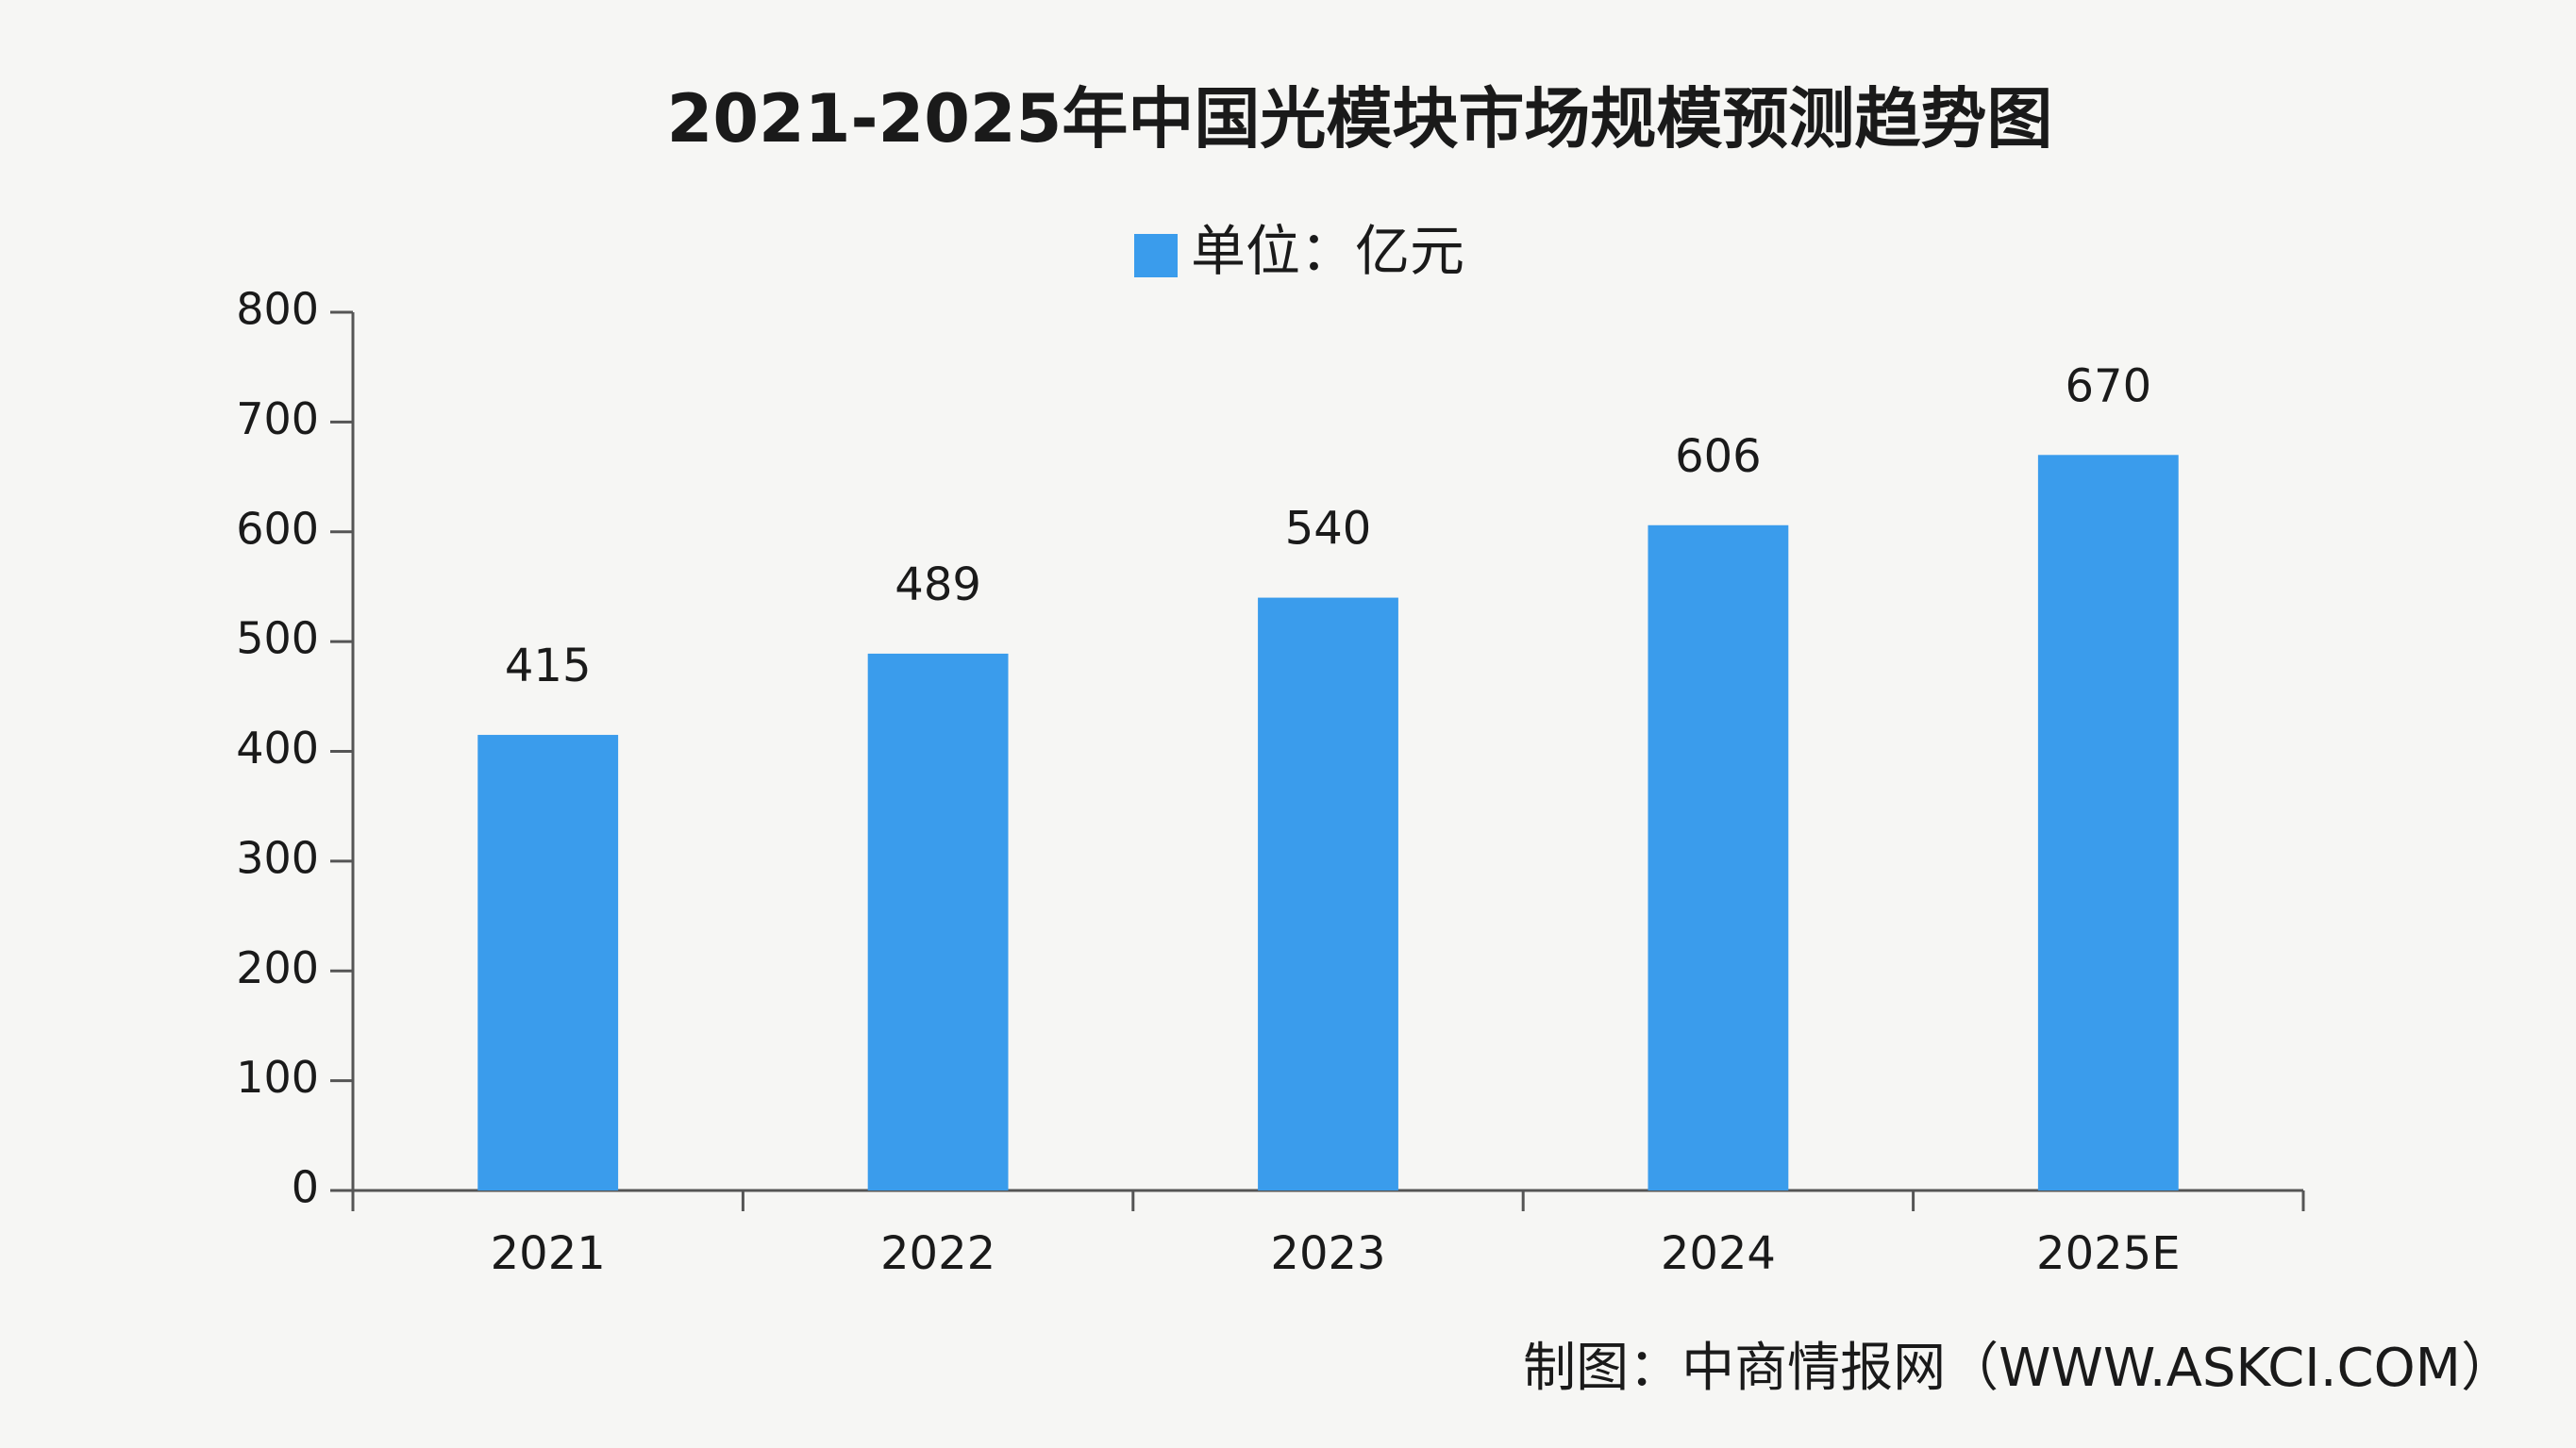 The image size is (2576, 1448). I want to click on y-tick-label: 600, so click(277, 528).